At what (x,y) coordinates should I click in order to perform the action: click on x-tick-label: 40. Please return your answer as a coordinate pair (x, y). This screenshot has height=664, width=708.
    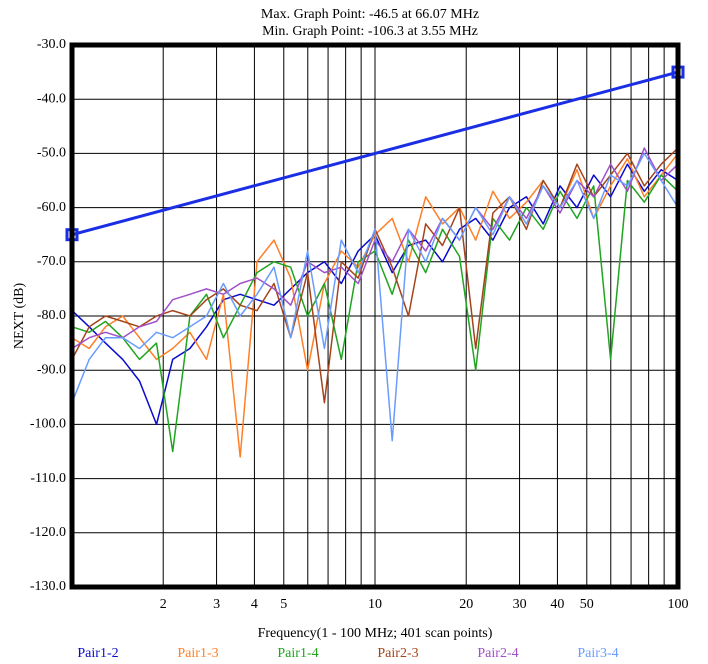
    Looking at the image, I should click on (557, 604).